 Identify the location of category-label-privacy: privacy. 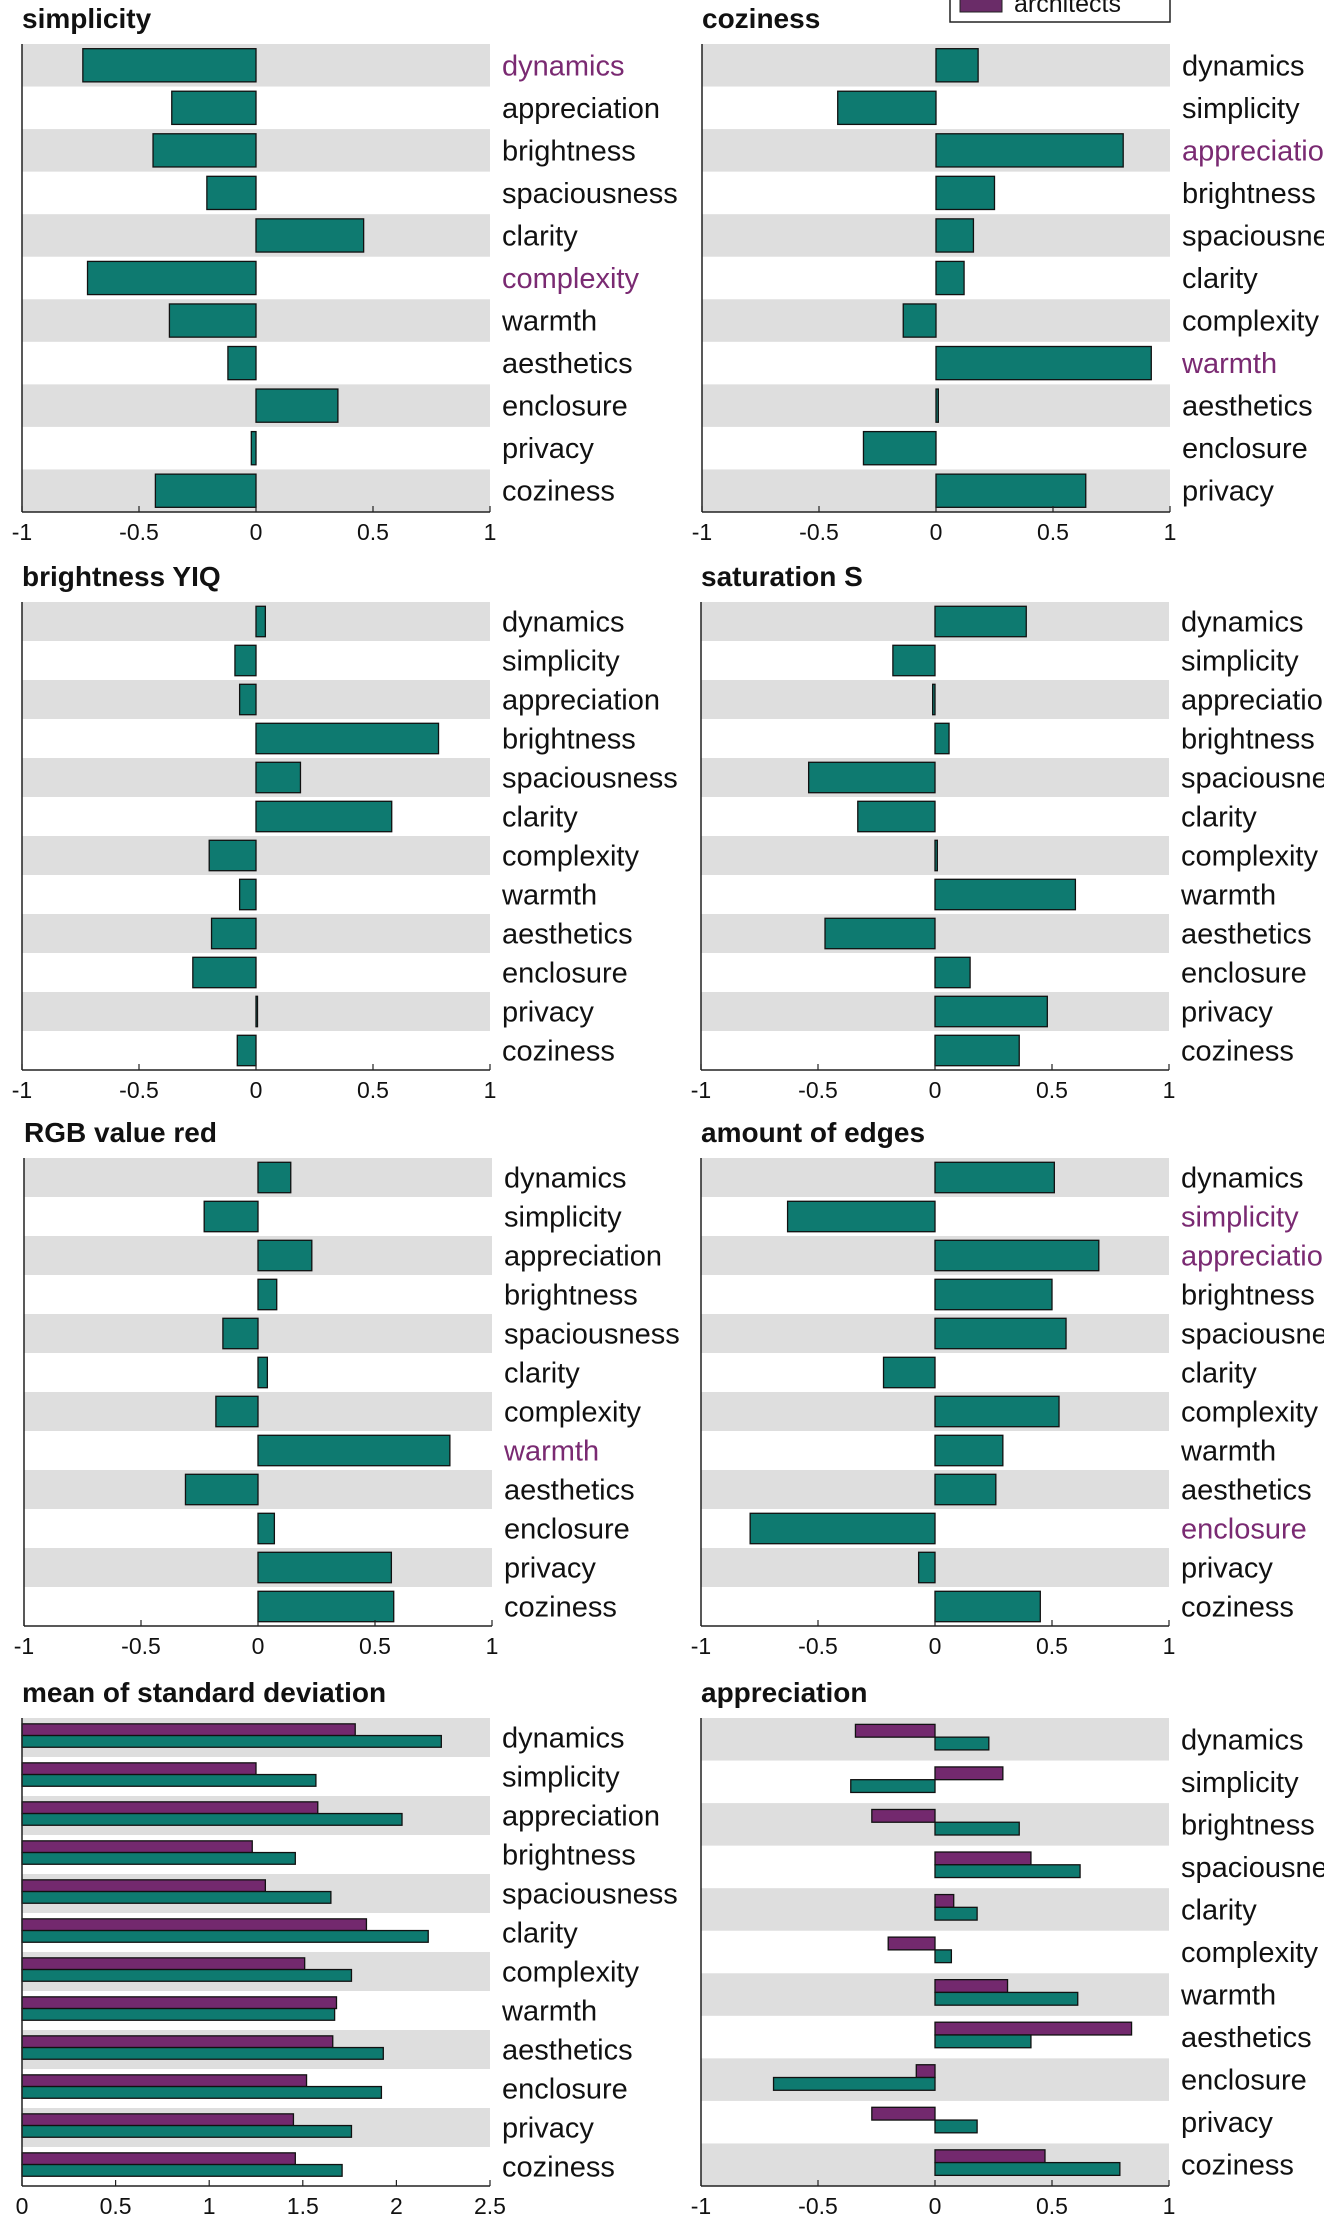
(550, 1569).